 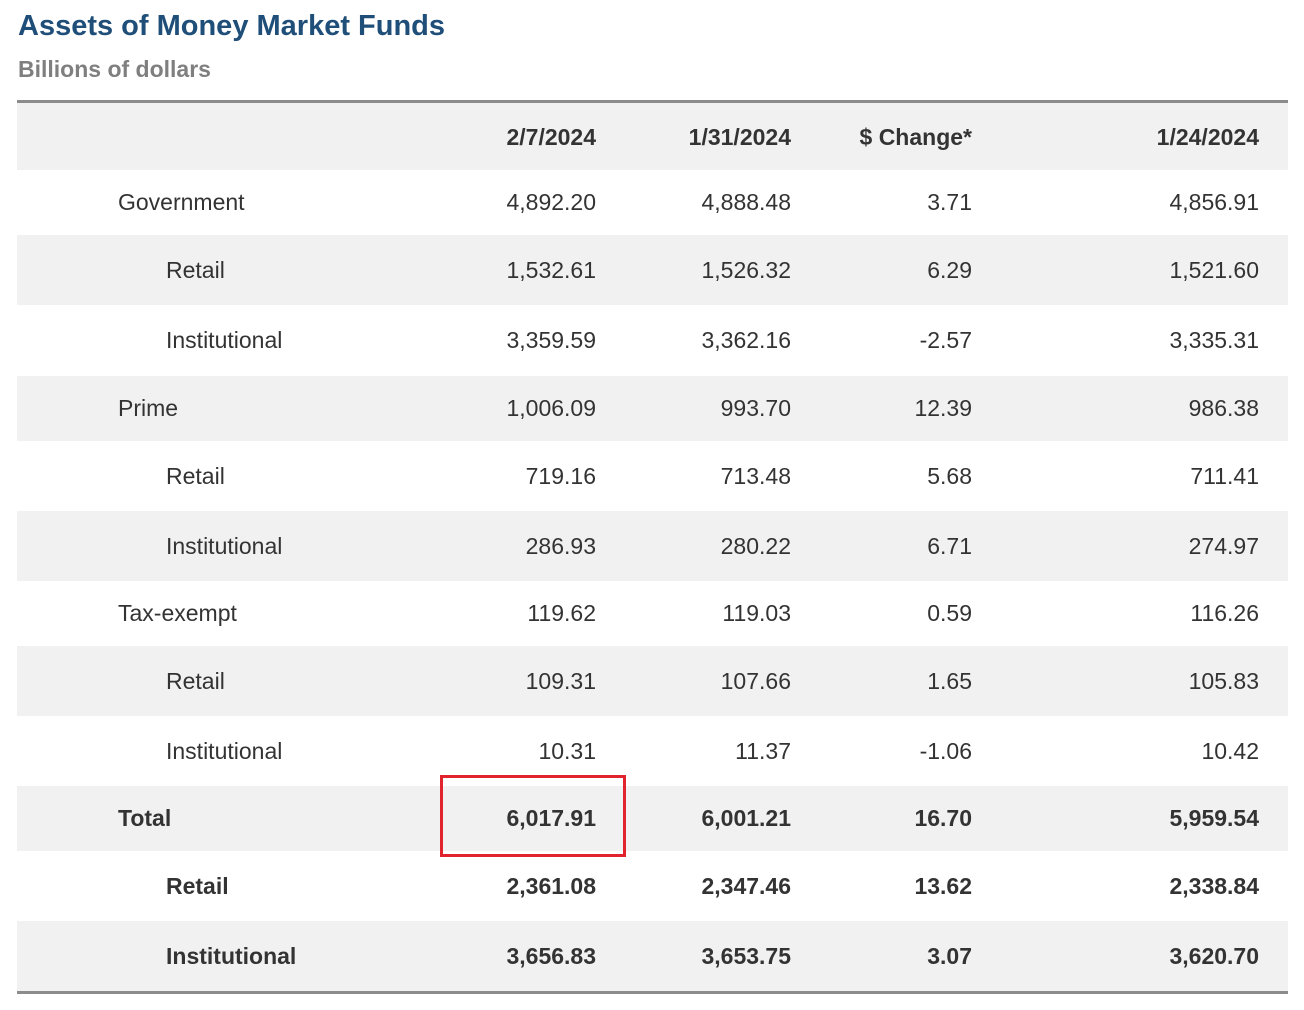 I want to click on page-subtitle: Billions of dollars, so click(x=114, y=69).